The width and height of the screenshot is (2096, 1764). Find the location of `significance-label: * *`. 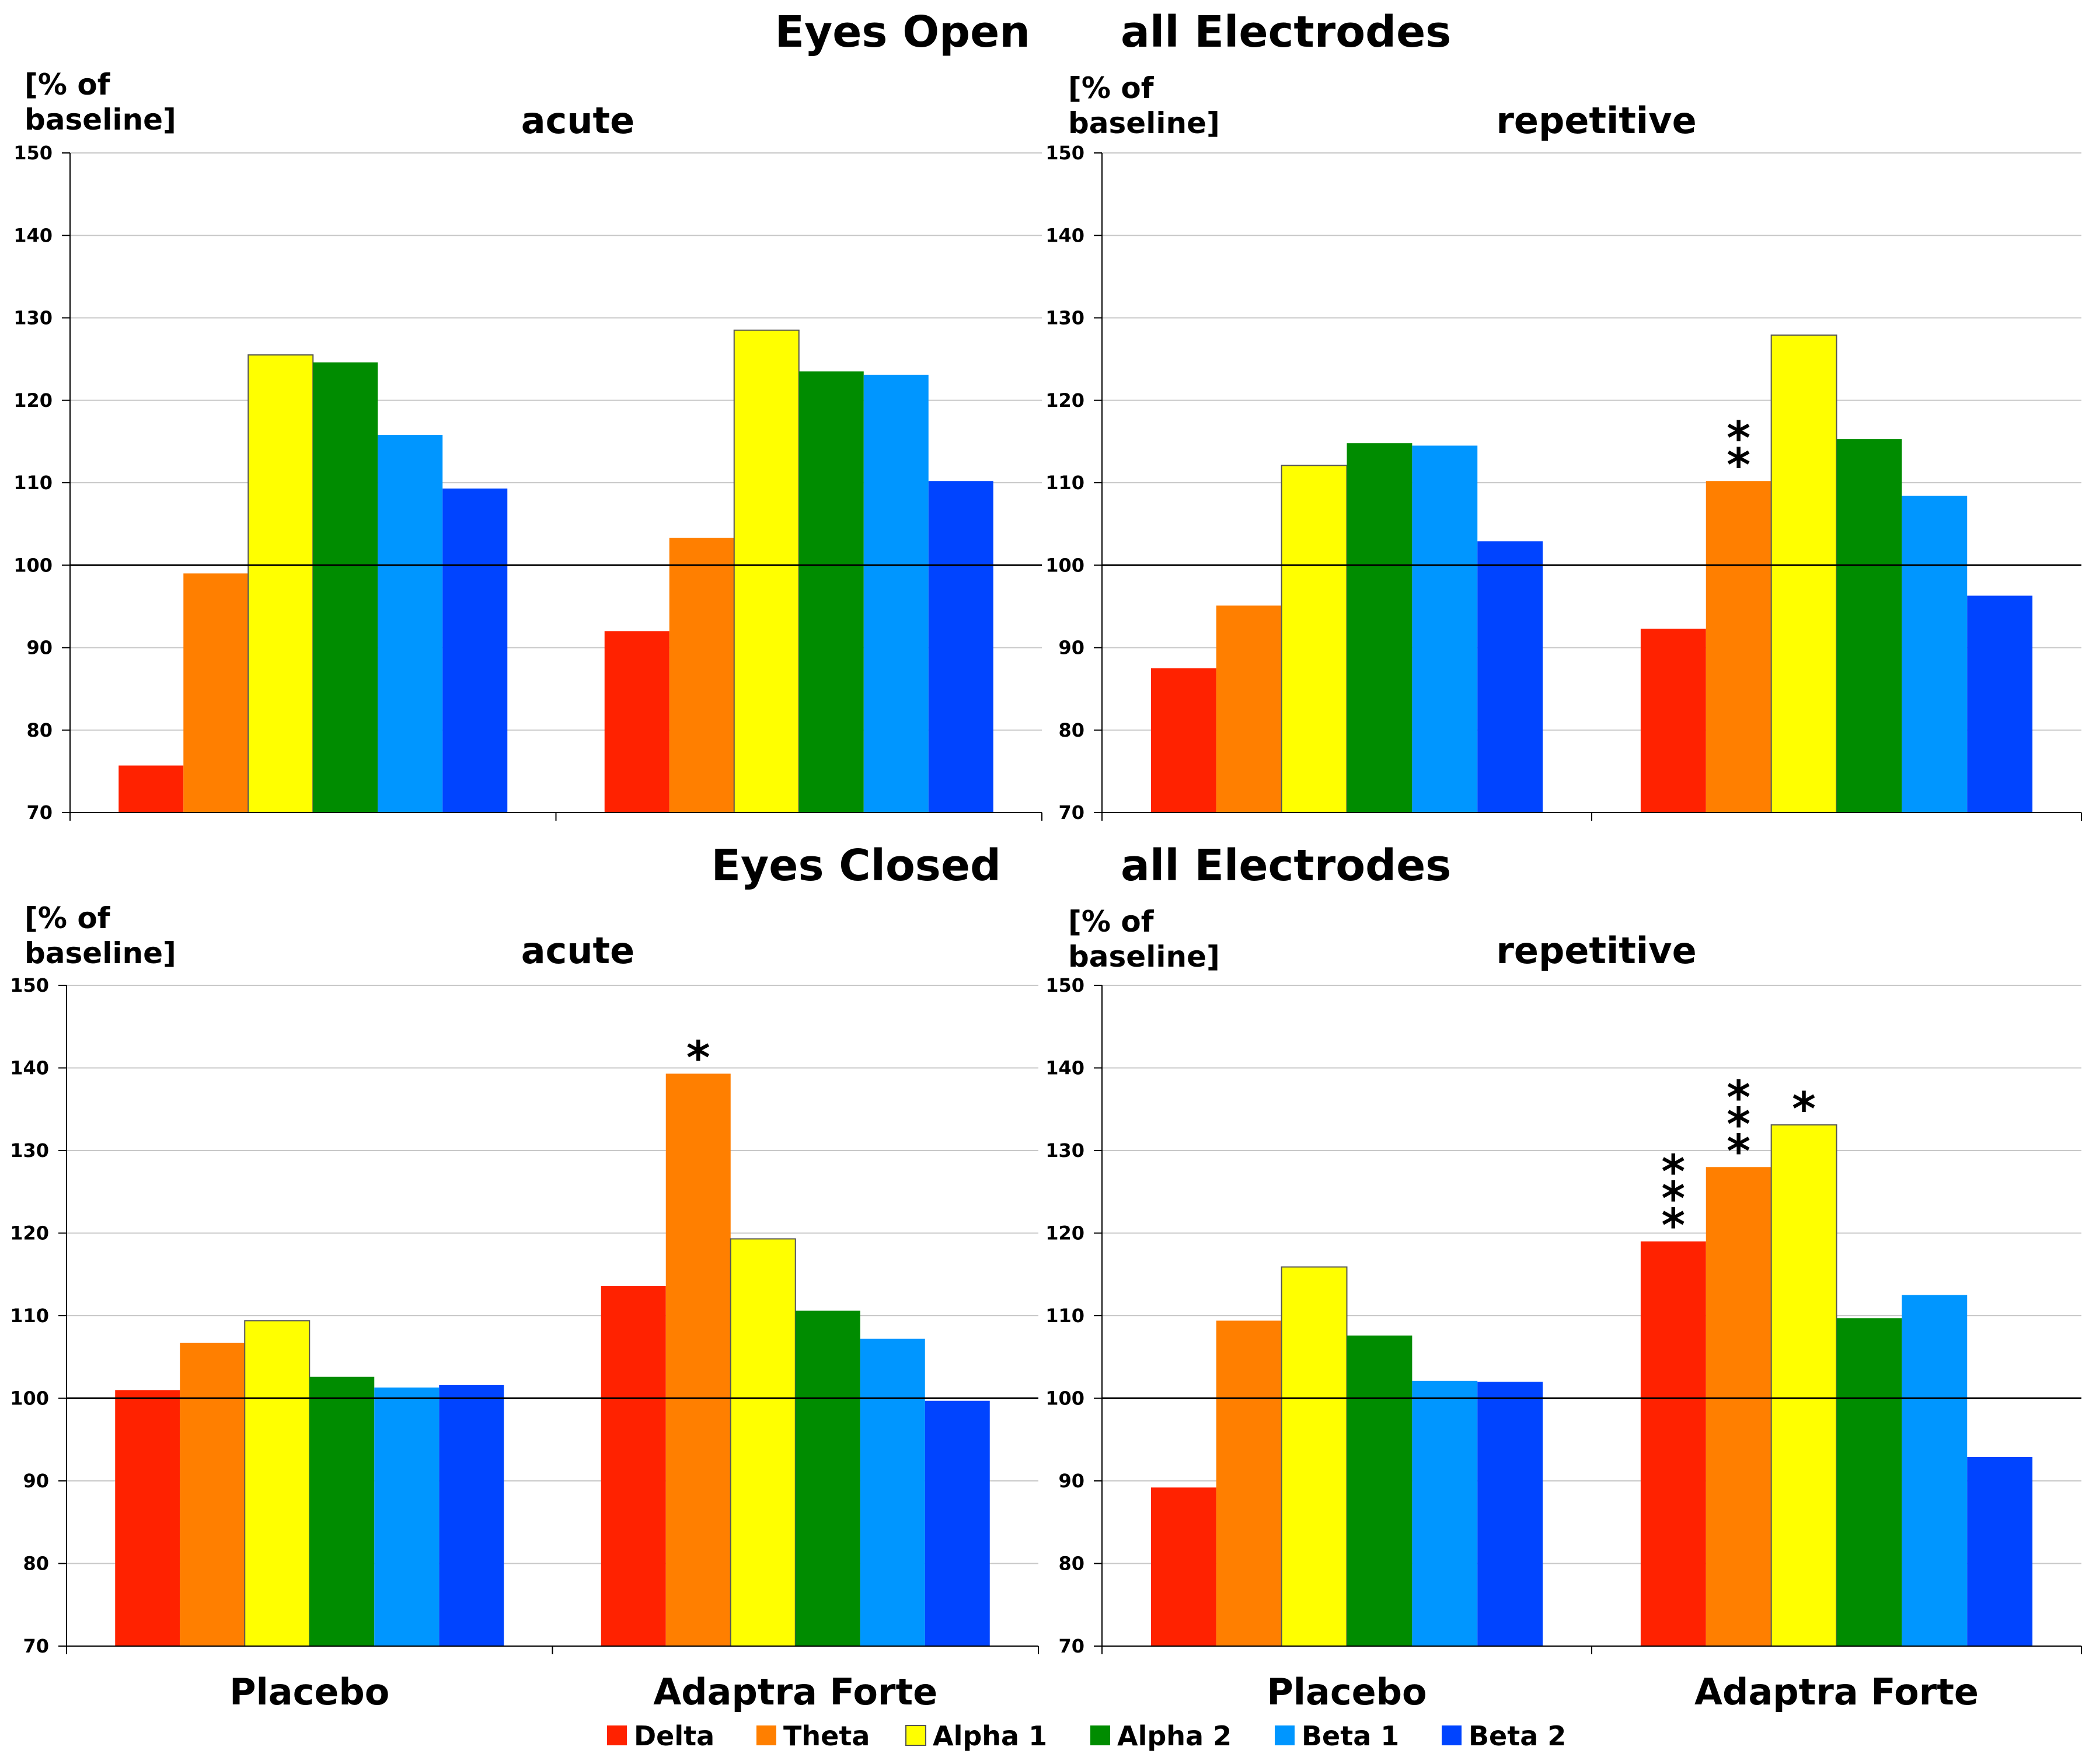

significance-label: * * is located at coordinates (1738, 453).